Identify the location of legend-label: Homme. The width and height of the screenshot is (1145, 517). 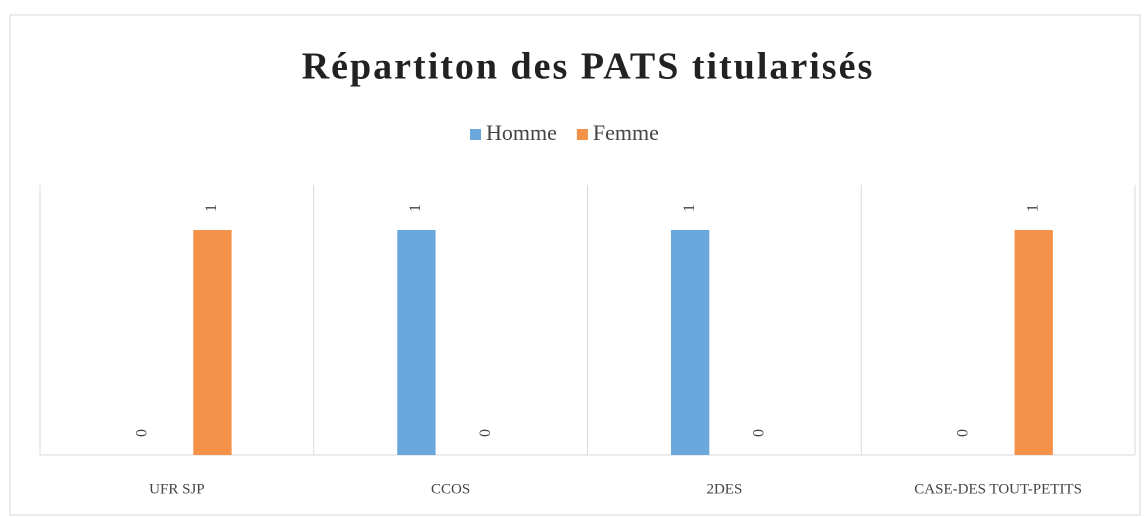
(521, 132).